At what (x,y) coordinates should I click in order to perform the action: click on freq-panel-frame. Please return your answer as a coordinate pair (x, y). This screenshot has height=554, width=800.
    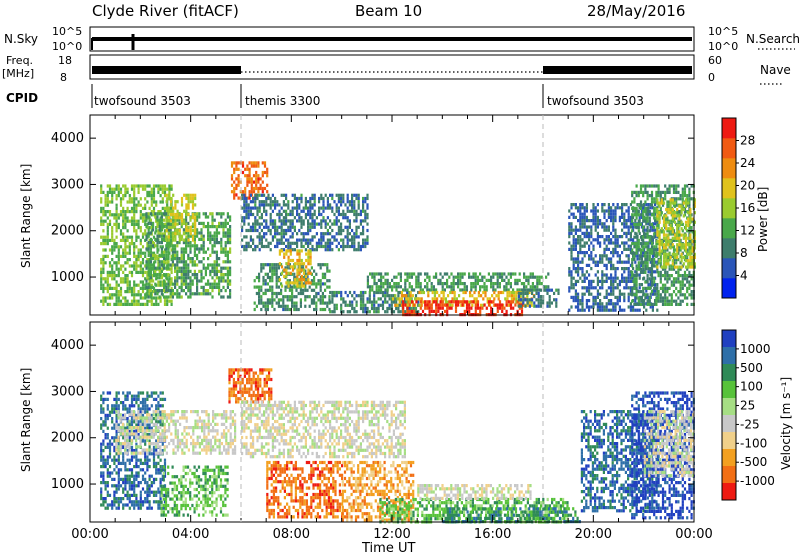
    Looking at the image, I should click on (392, 67).